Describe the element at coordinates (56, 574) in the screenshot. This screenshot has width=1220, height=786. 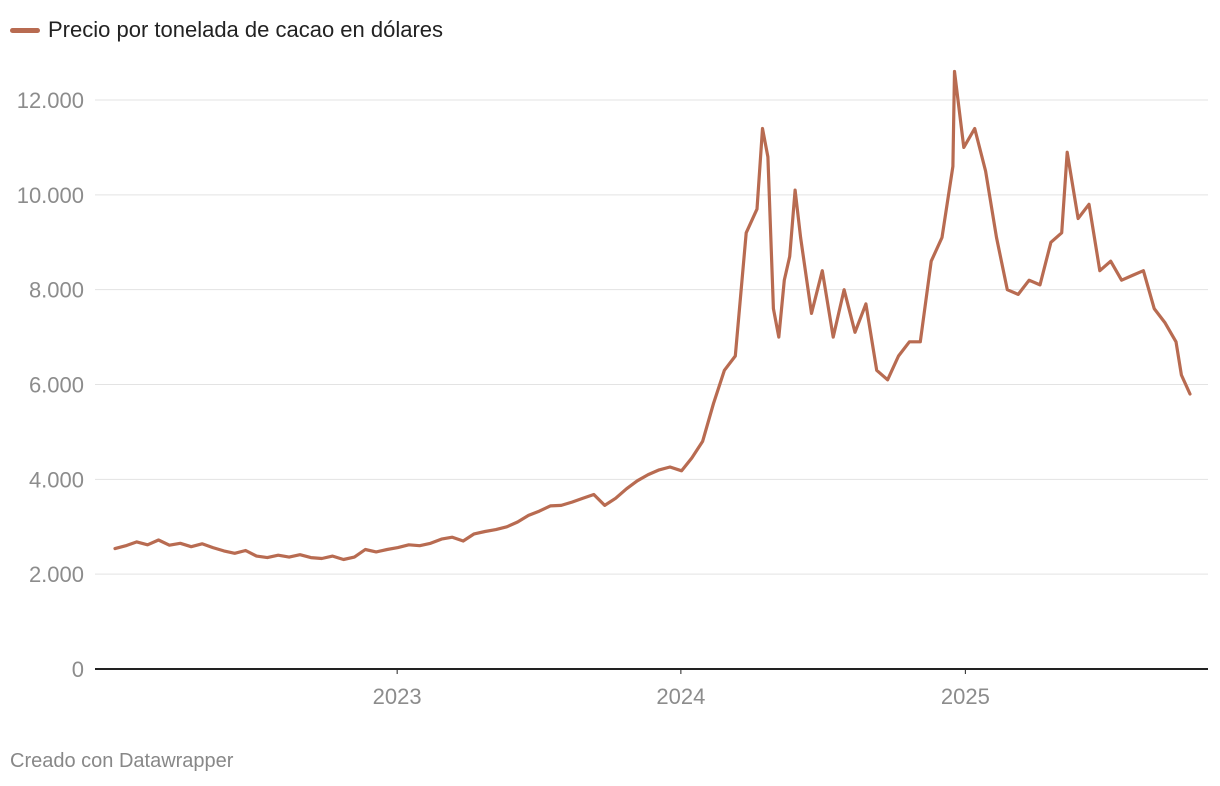
I see `y-tick-label: 2.000` at that location.